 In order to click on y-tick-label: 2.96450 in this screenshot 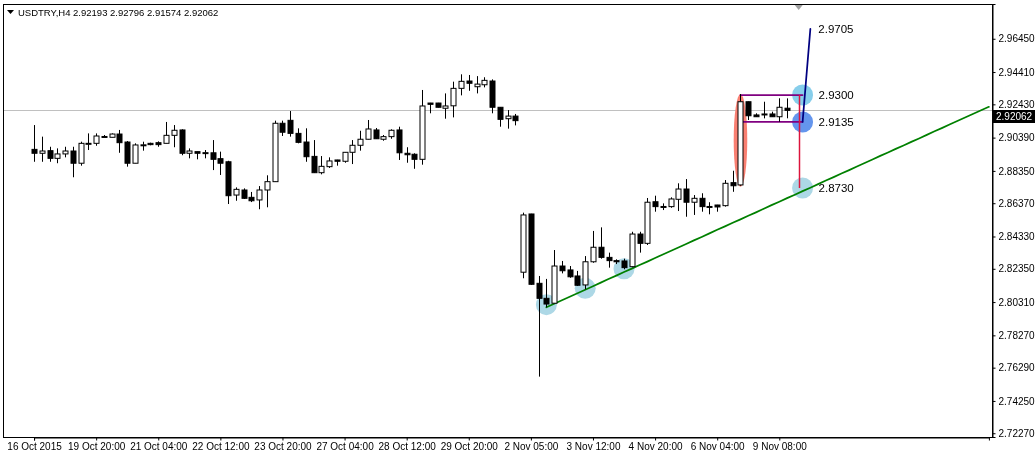, I will do `click(1017, 39)`.